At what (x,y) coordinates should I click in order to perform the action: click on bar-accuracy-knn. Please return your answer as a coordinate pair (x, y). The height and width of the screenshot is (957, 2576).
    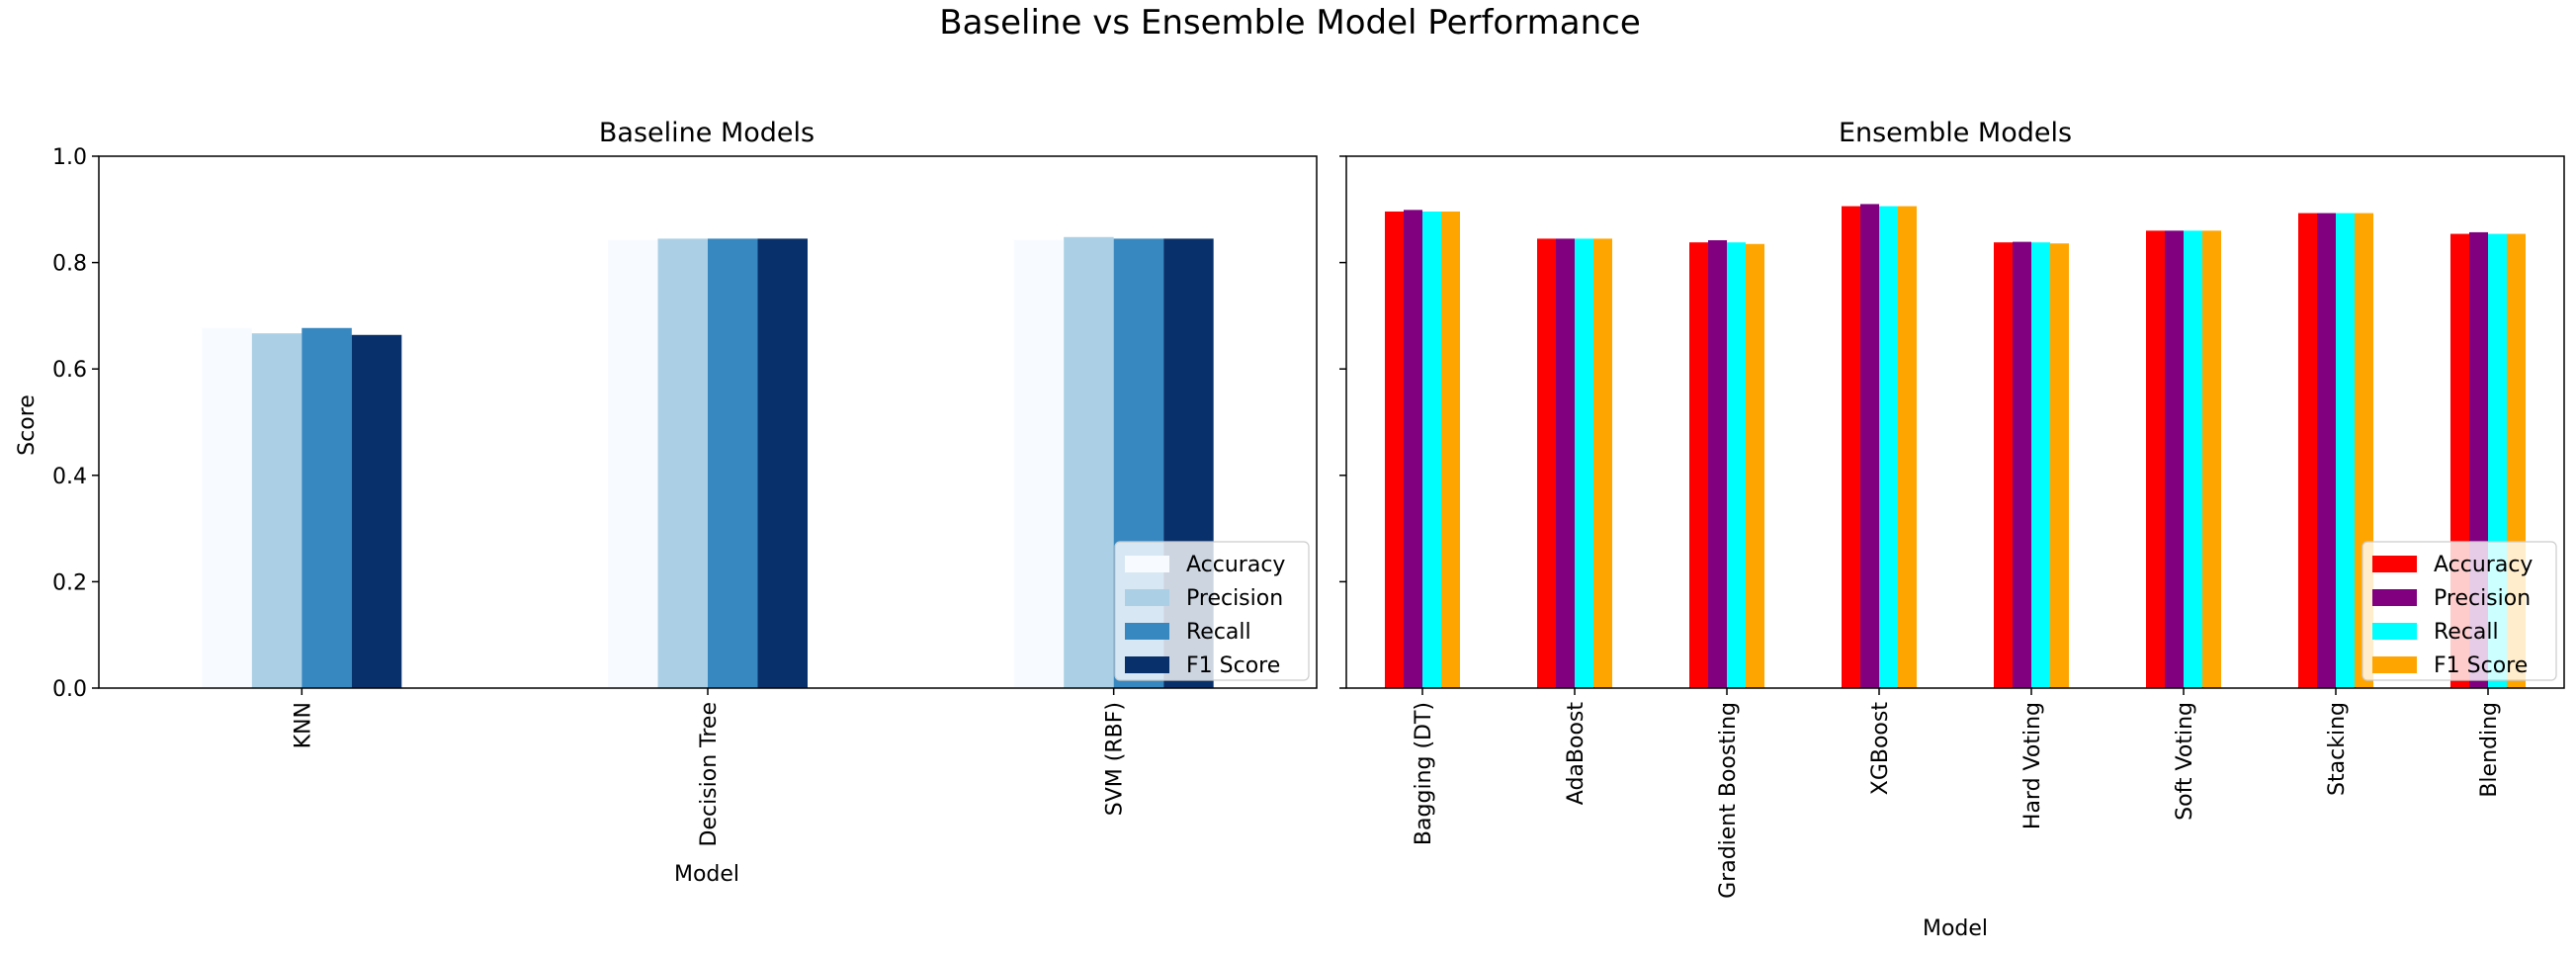
    Looking at the image, I should click on (227, 508).